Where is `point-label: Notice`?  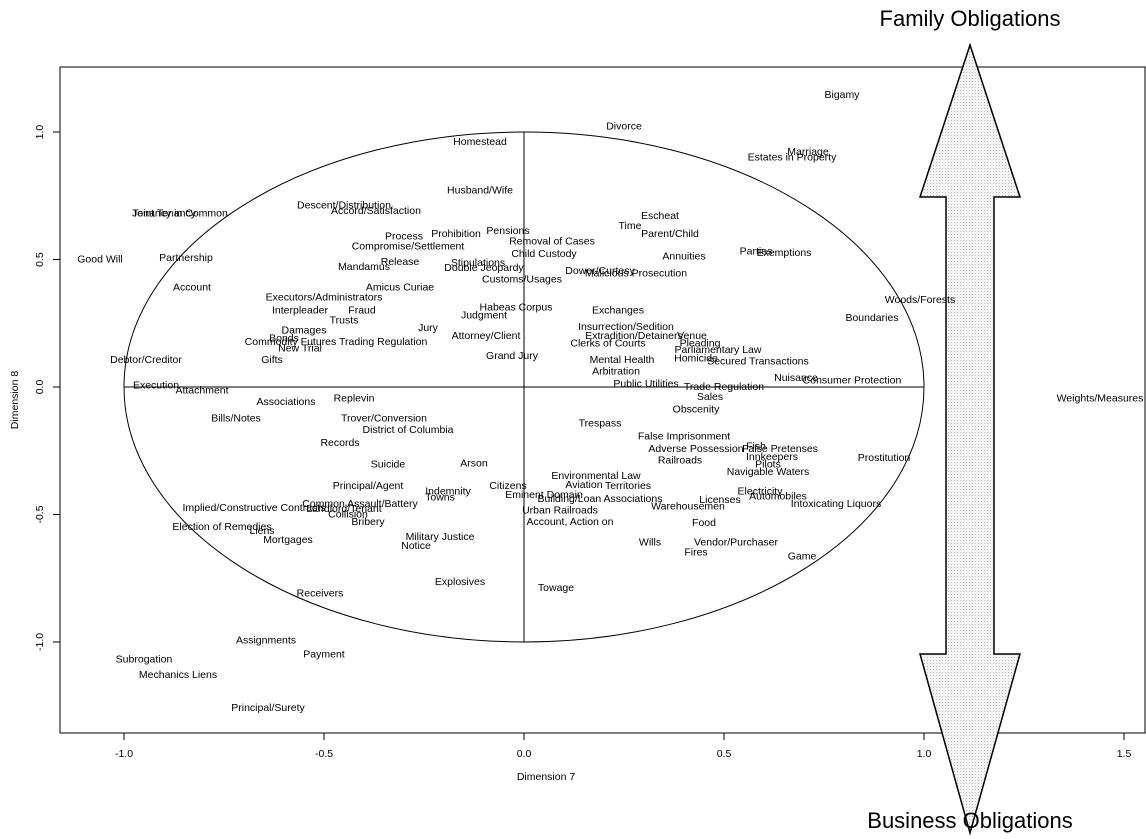
point-label: Notice is located at coordinates (416, 546).